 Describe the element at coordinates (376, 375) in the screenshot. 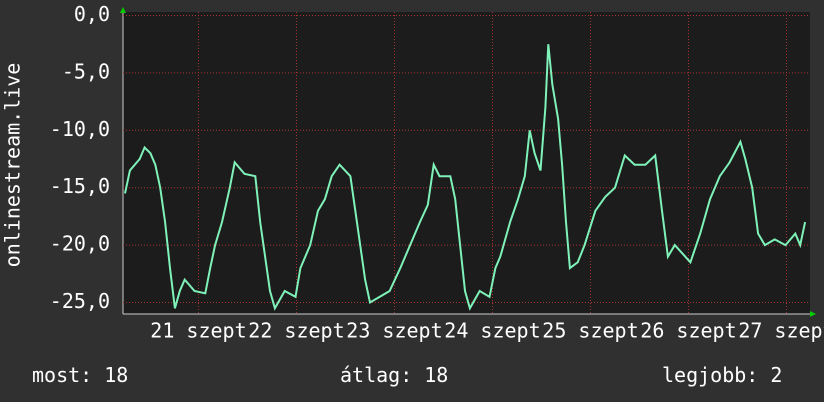

I see `stat-label: átlag:` at that location.